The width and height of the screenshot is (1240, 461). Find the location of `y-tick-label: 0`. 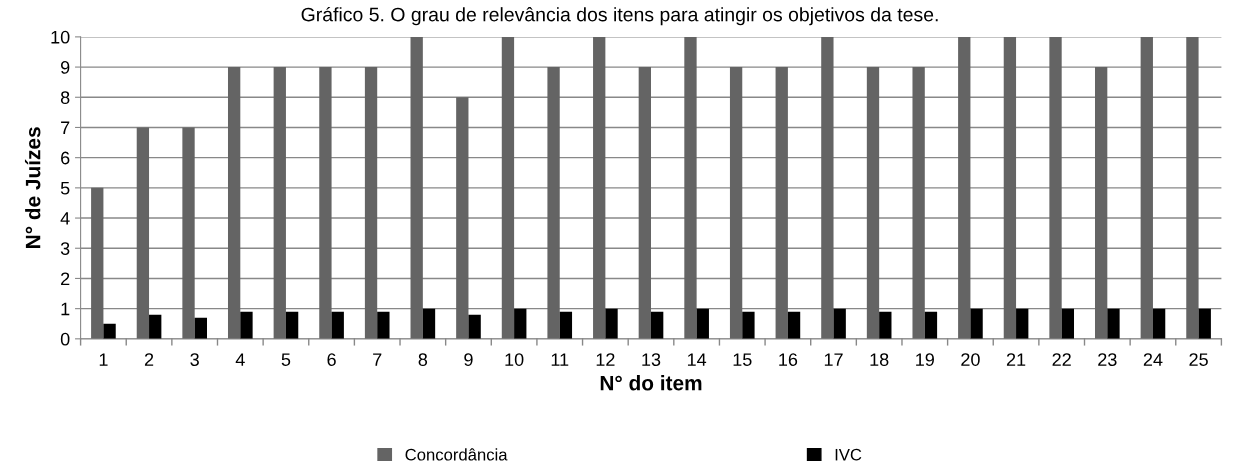

y-tick-label: 0 is located at coordinates (65, 339).